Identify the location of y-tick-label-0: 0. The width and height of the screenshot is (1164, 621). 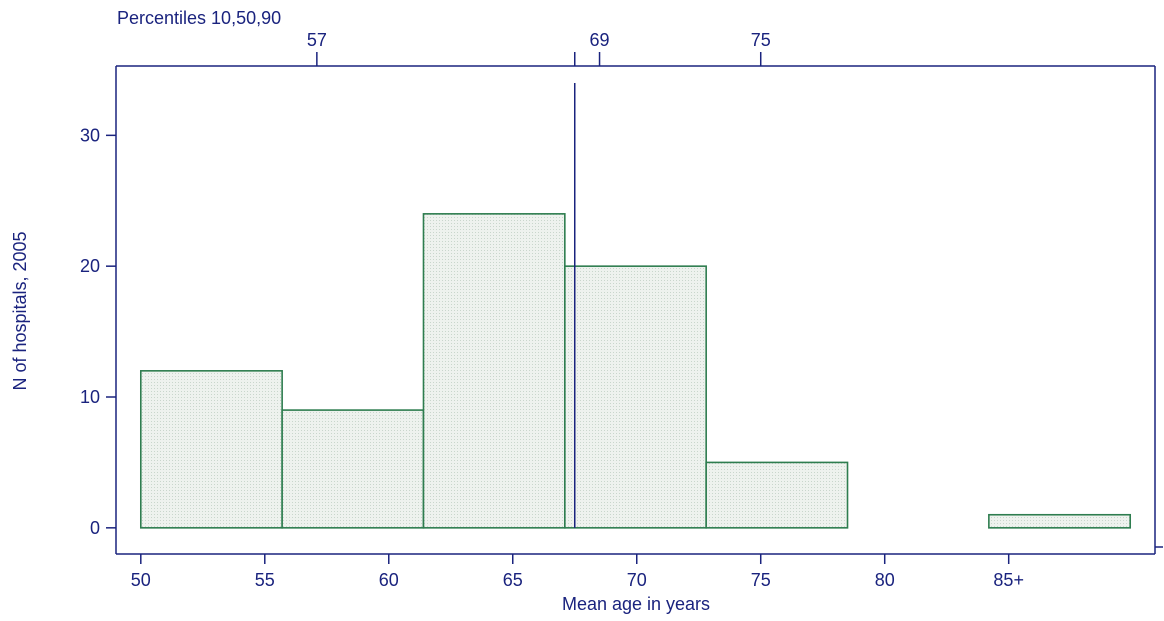
(95, 528).